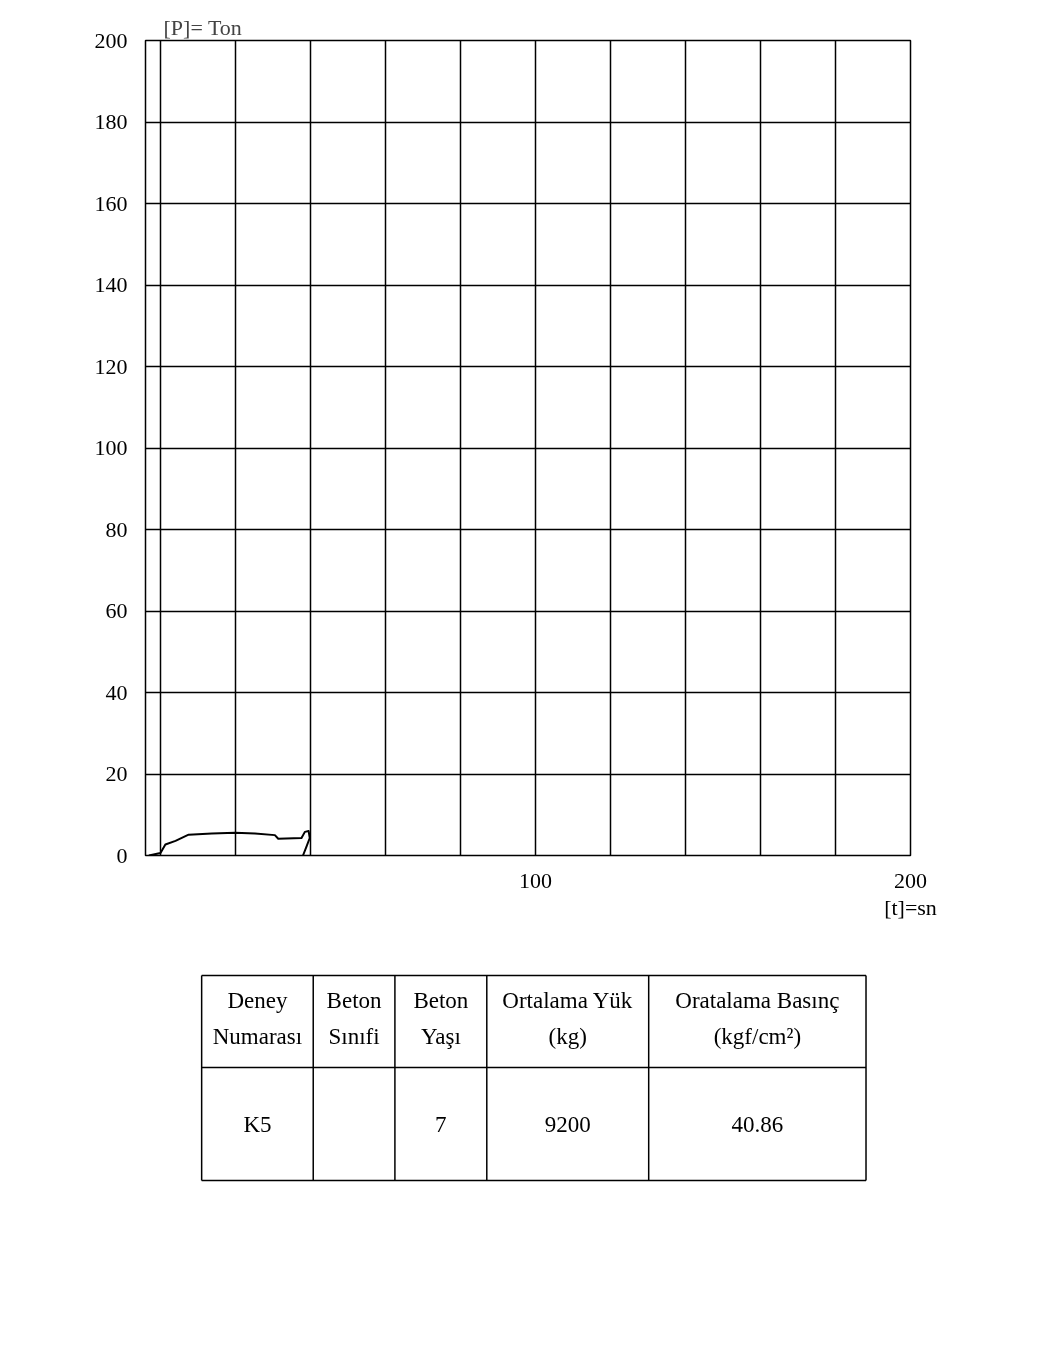  What do you see at coordinates (567, 1124) in the screenshot?
I see `text: 9200` at bounding box center [567, 1124].